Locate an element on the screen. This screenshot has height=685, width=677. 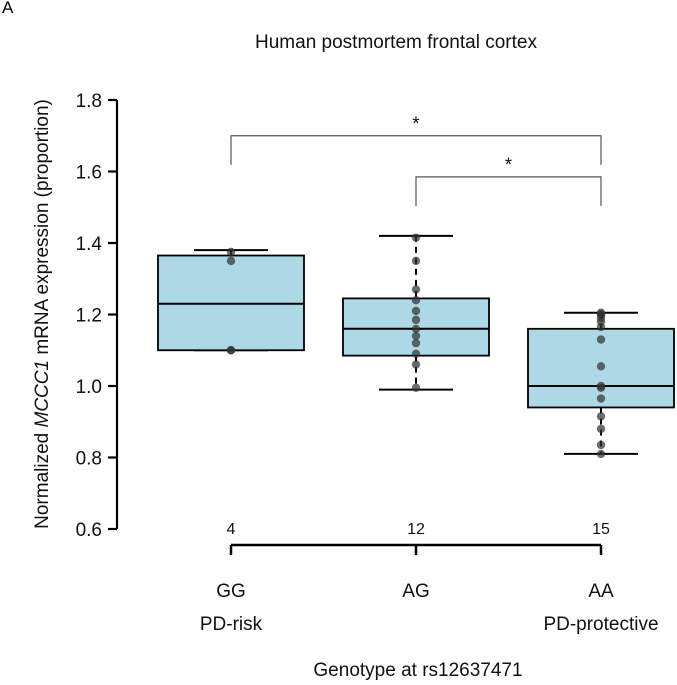
y-tick-label: 1.6 is located at coordinates (89, 173).